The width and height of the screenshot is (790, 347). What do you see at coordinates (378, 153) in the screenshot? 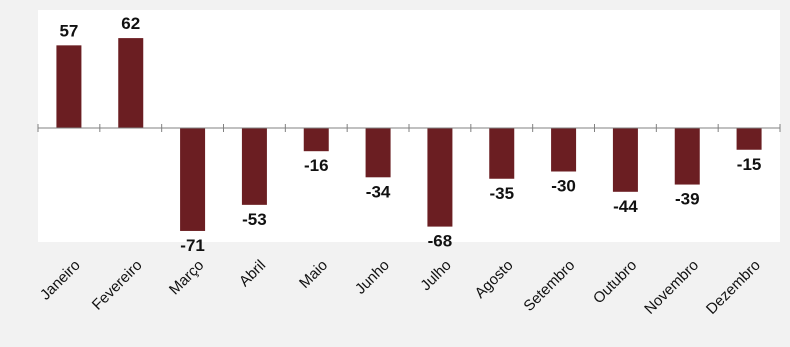
I see `bar-junho` at bounding box center [378, 153].